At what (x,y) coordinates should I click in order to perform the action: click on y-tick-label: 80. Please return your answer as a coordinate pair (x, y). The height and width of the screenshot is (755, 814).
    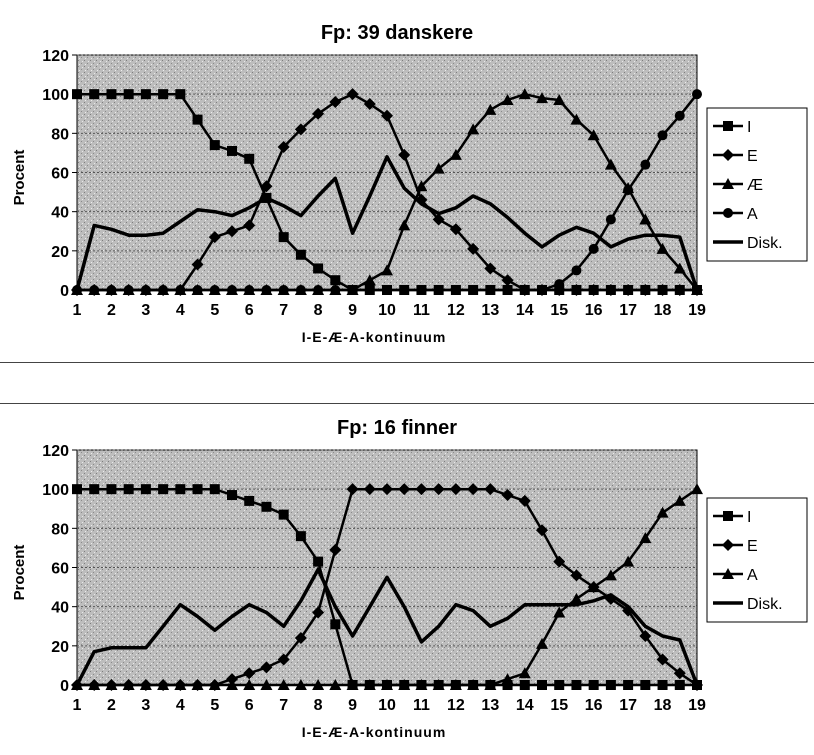
    Looking at the image, I should click on (60, 134).